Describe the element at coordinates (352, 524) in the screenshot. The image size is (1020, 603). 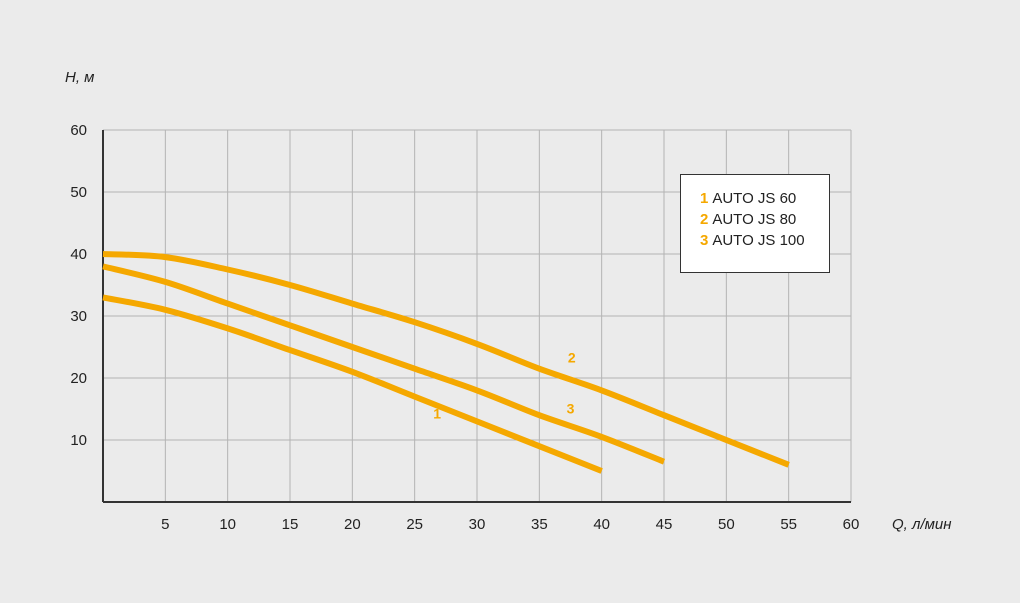
I see `x-tick-label: 20` at that location.